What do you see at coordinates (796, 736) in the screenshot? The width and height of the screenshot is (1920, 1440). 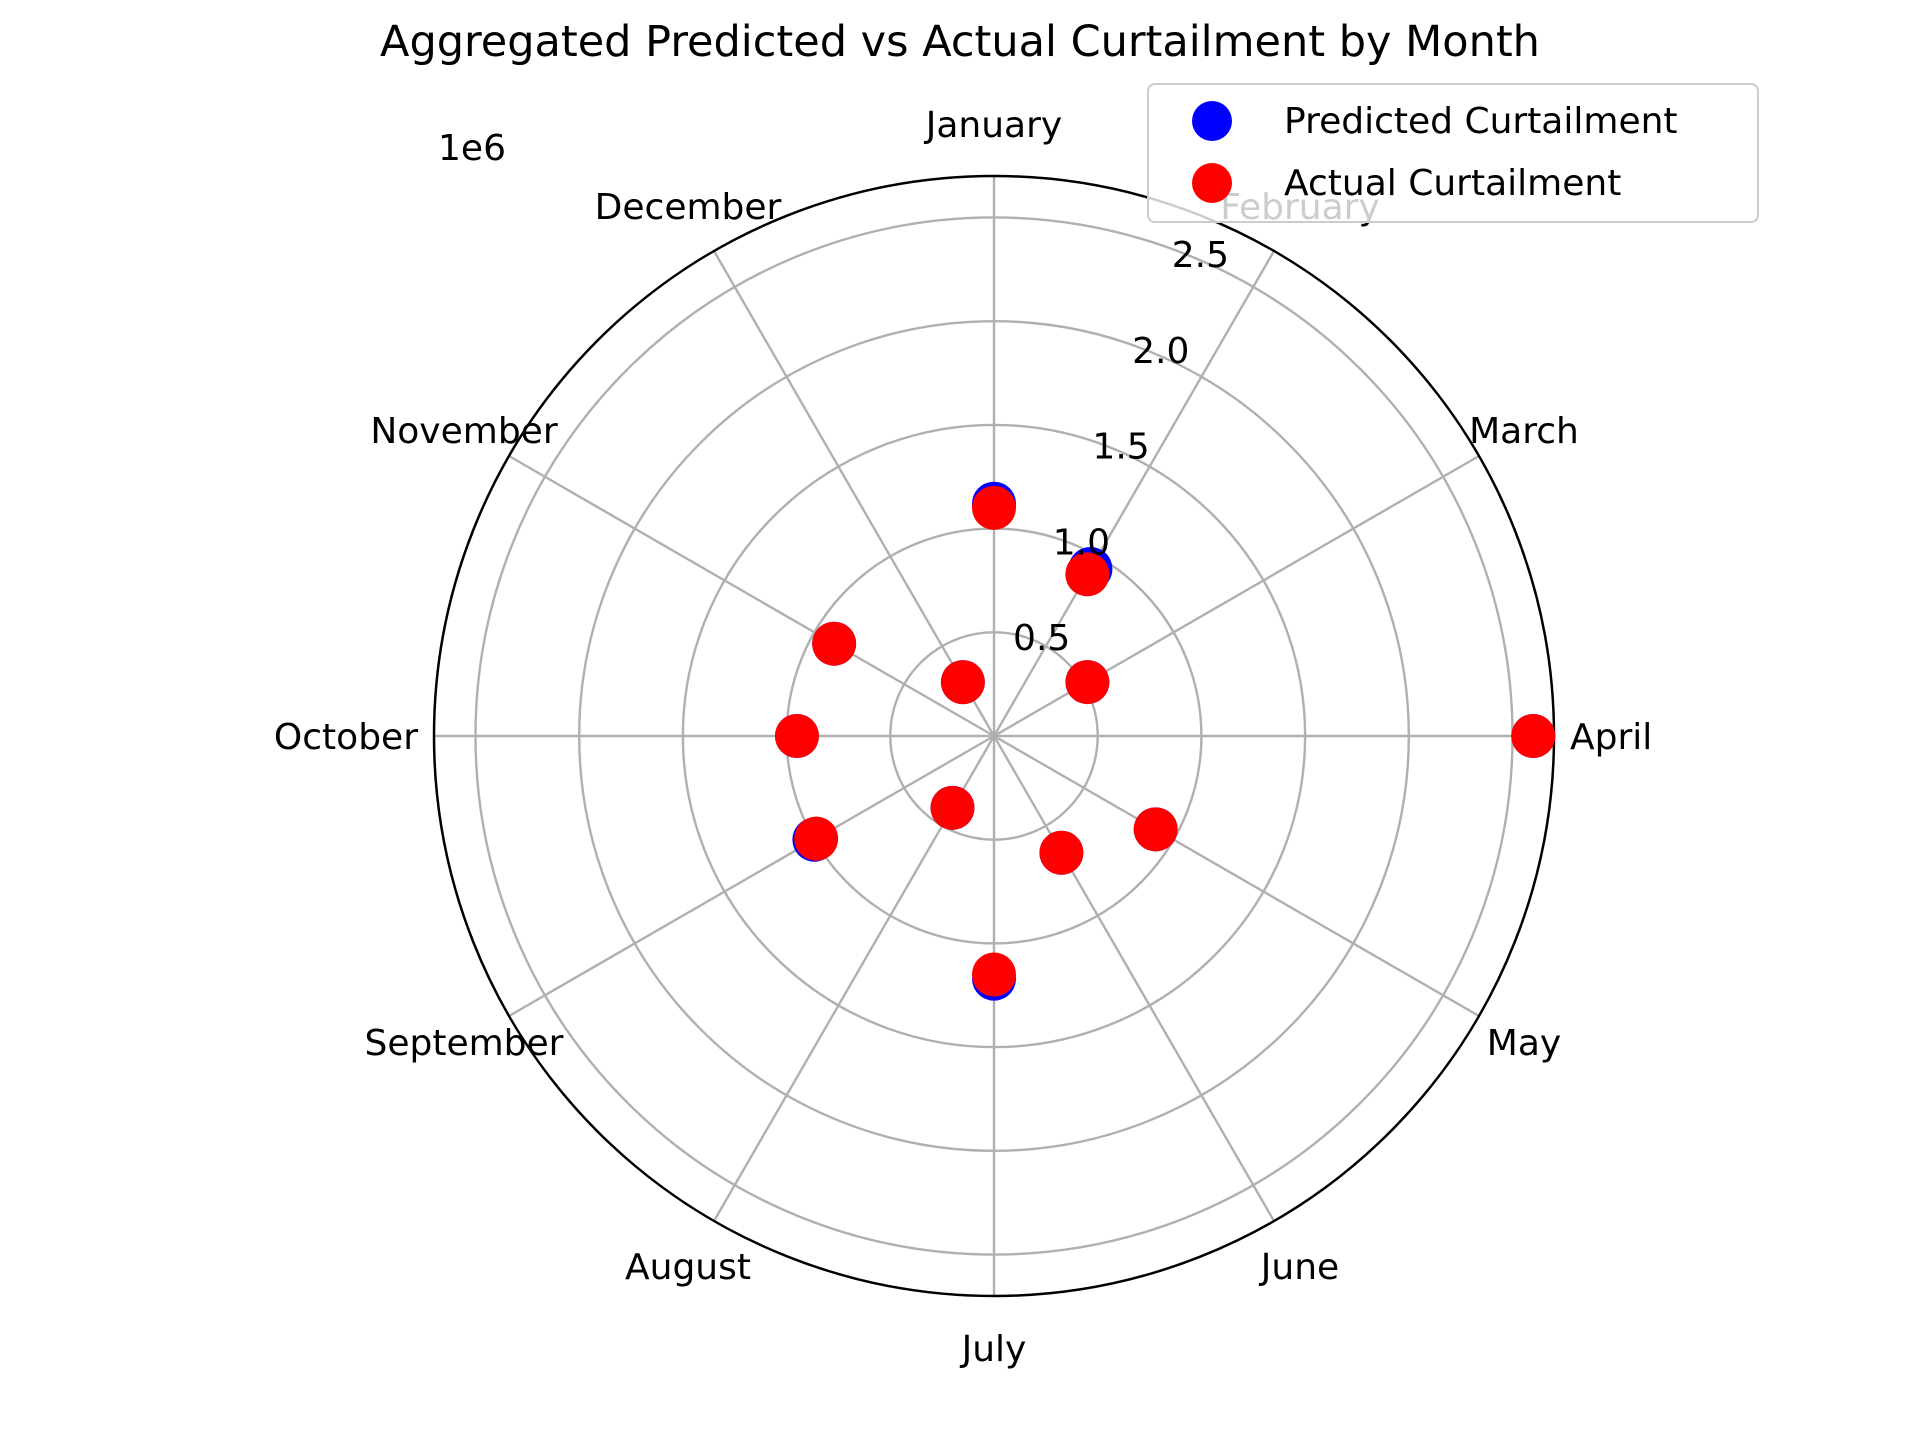 I see `actual-point-october` at bounding box center [796, 736].